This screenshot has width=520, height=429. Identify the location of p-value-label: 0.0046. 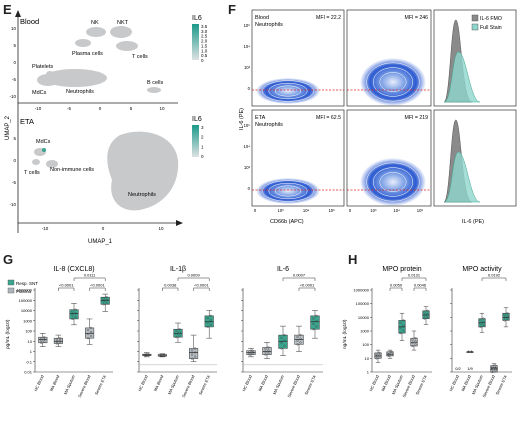
(420, 285).